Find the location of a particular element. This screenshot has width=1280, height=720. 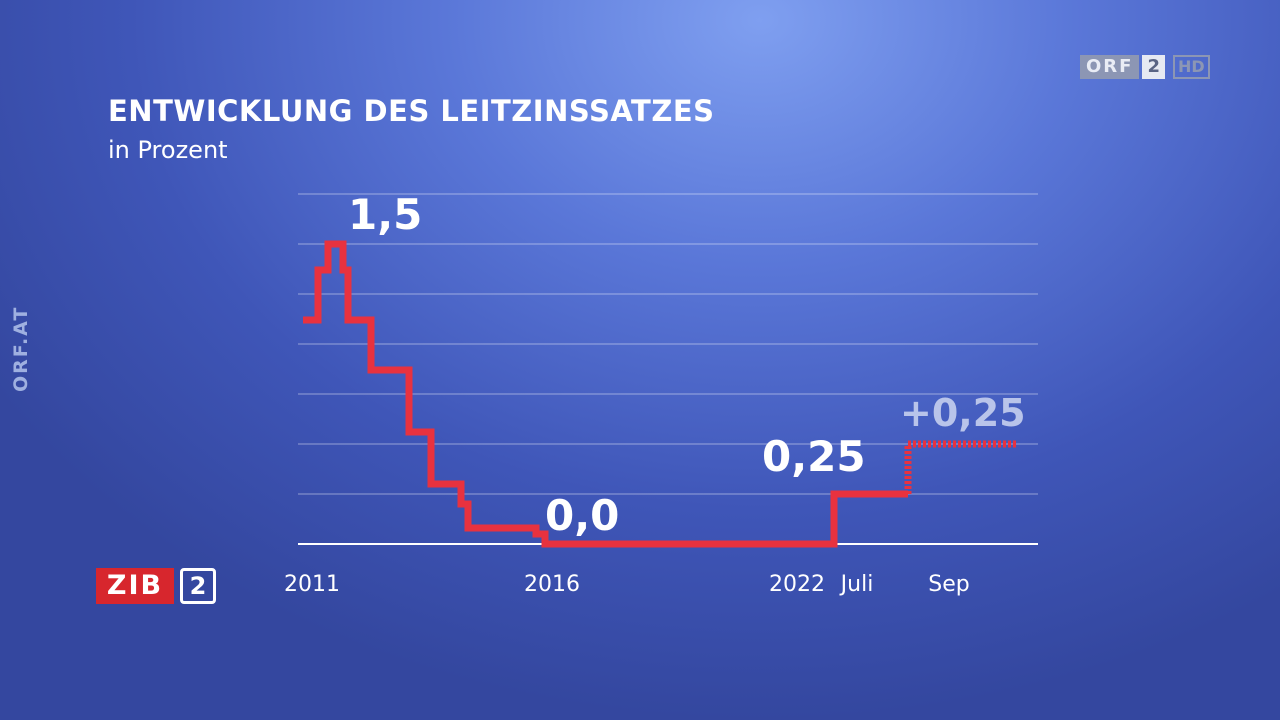

annotation-zero: 0,0 is located at coordinates (582, 515).